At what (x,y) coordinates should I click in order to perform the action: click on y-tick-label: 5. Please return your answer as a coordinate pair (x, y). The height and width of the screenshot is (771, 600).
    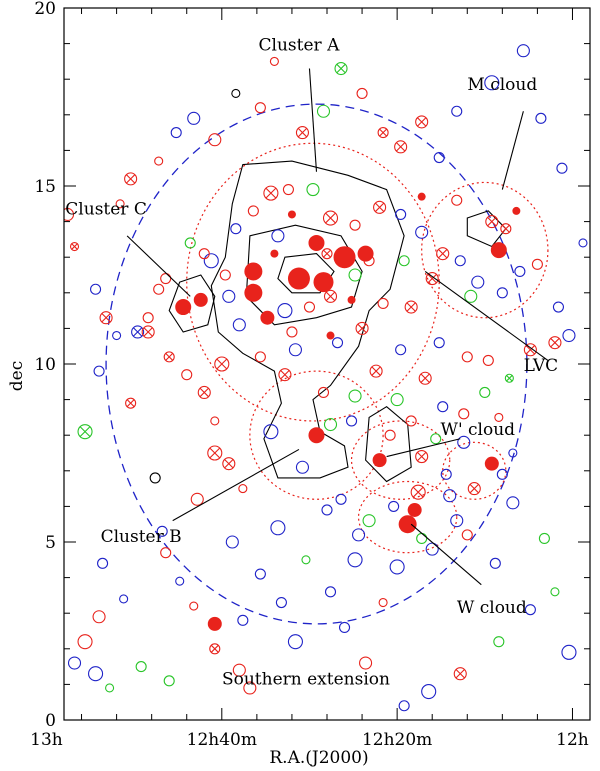
    Looking at the image, I should click on (50, 543).